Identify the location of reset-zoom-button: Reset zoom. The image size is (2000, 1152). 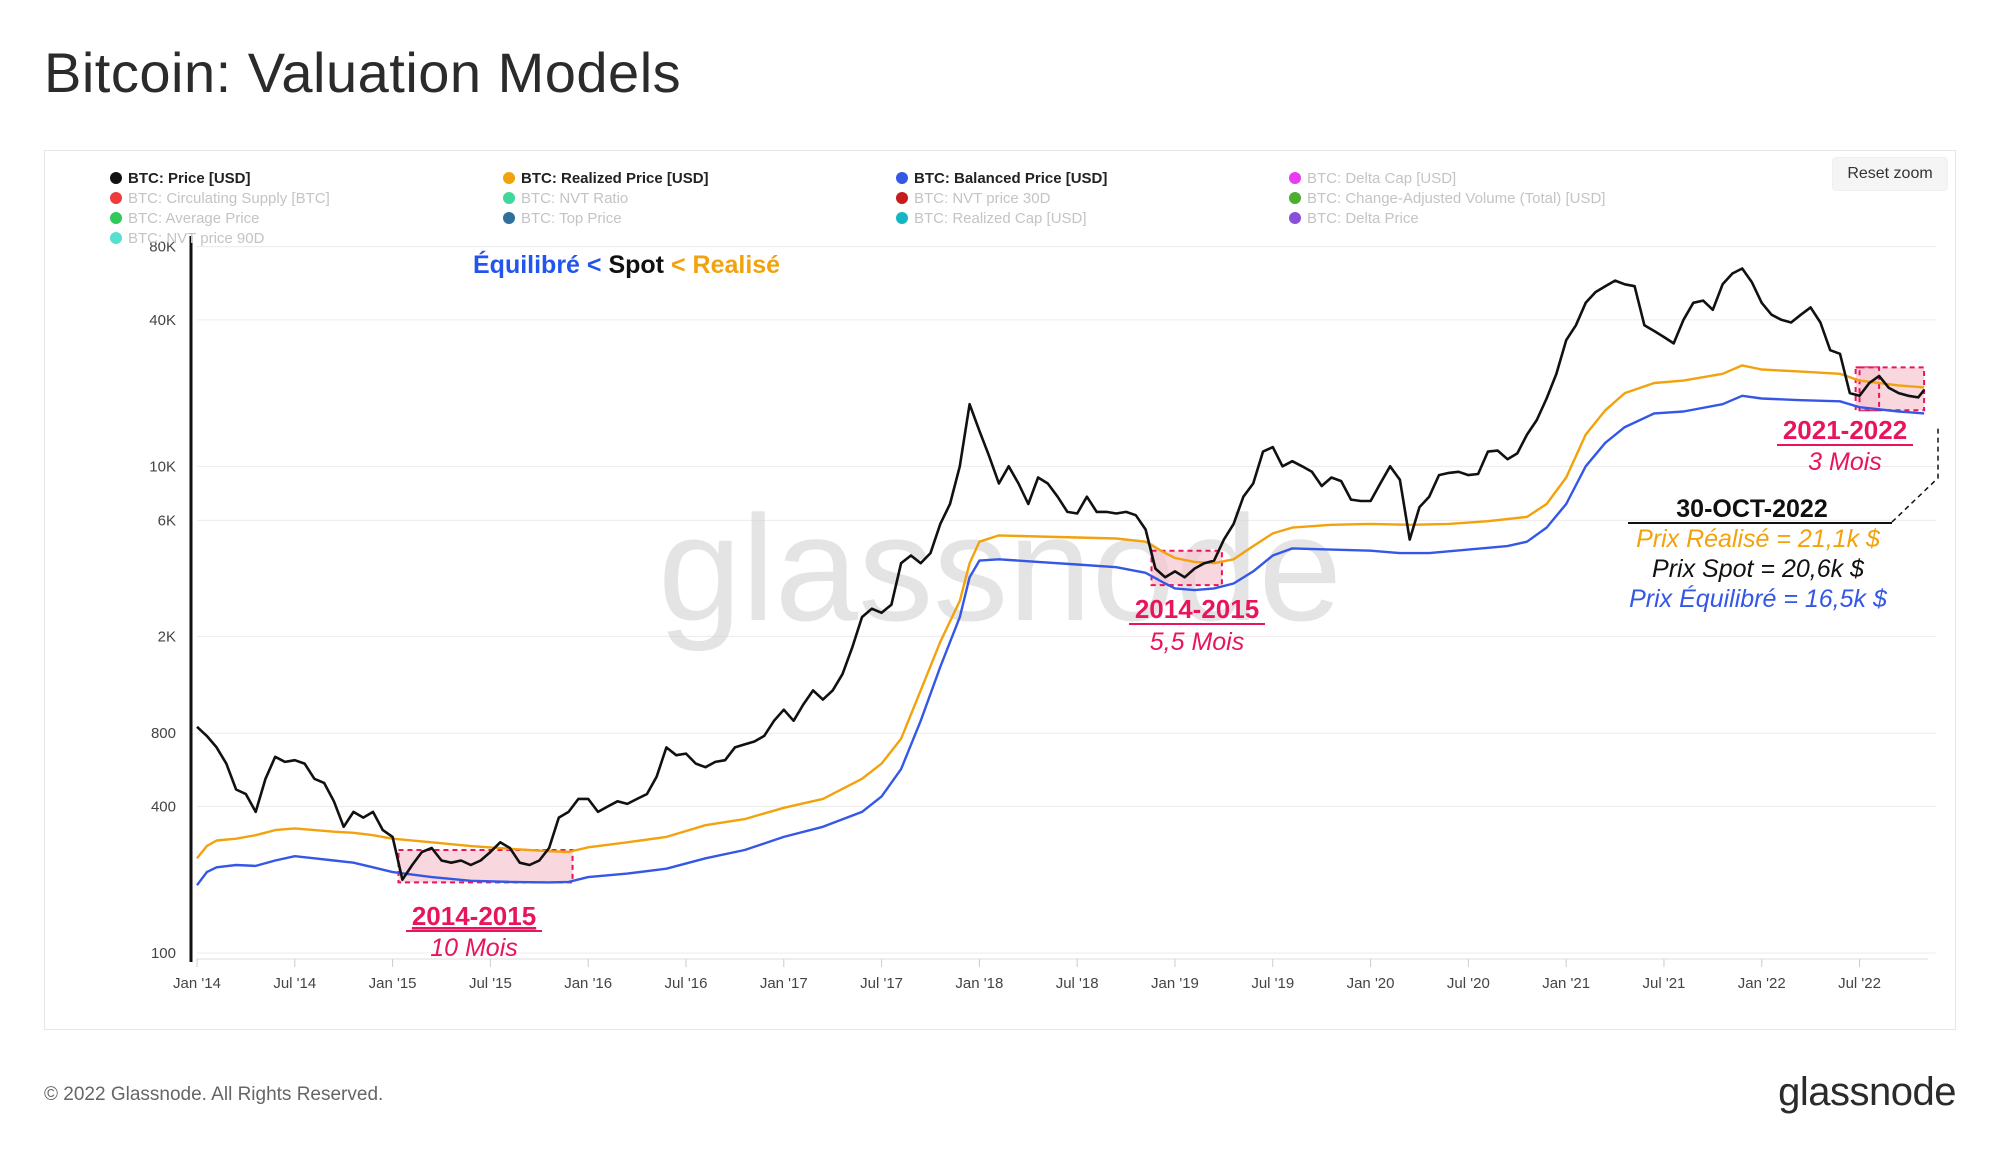
(1890, 174).